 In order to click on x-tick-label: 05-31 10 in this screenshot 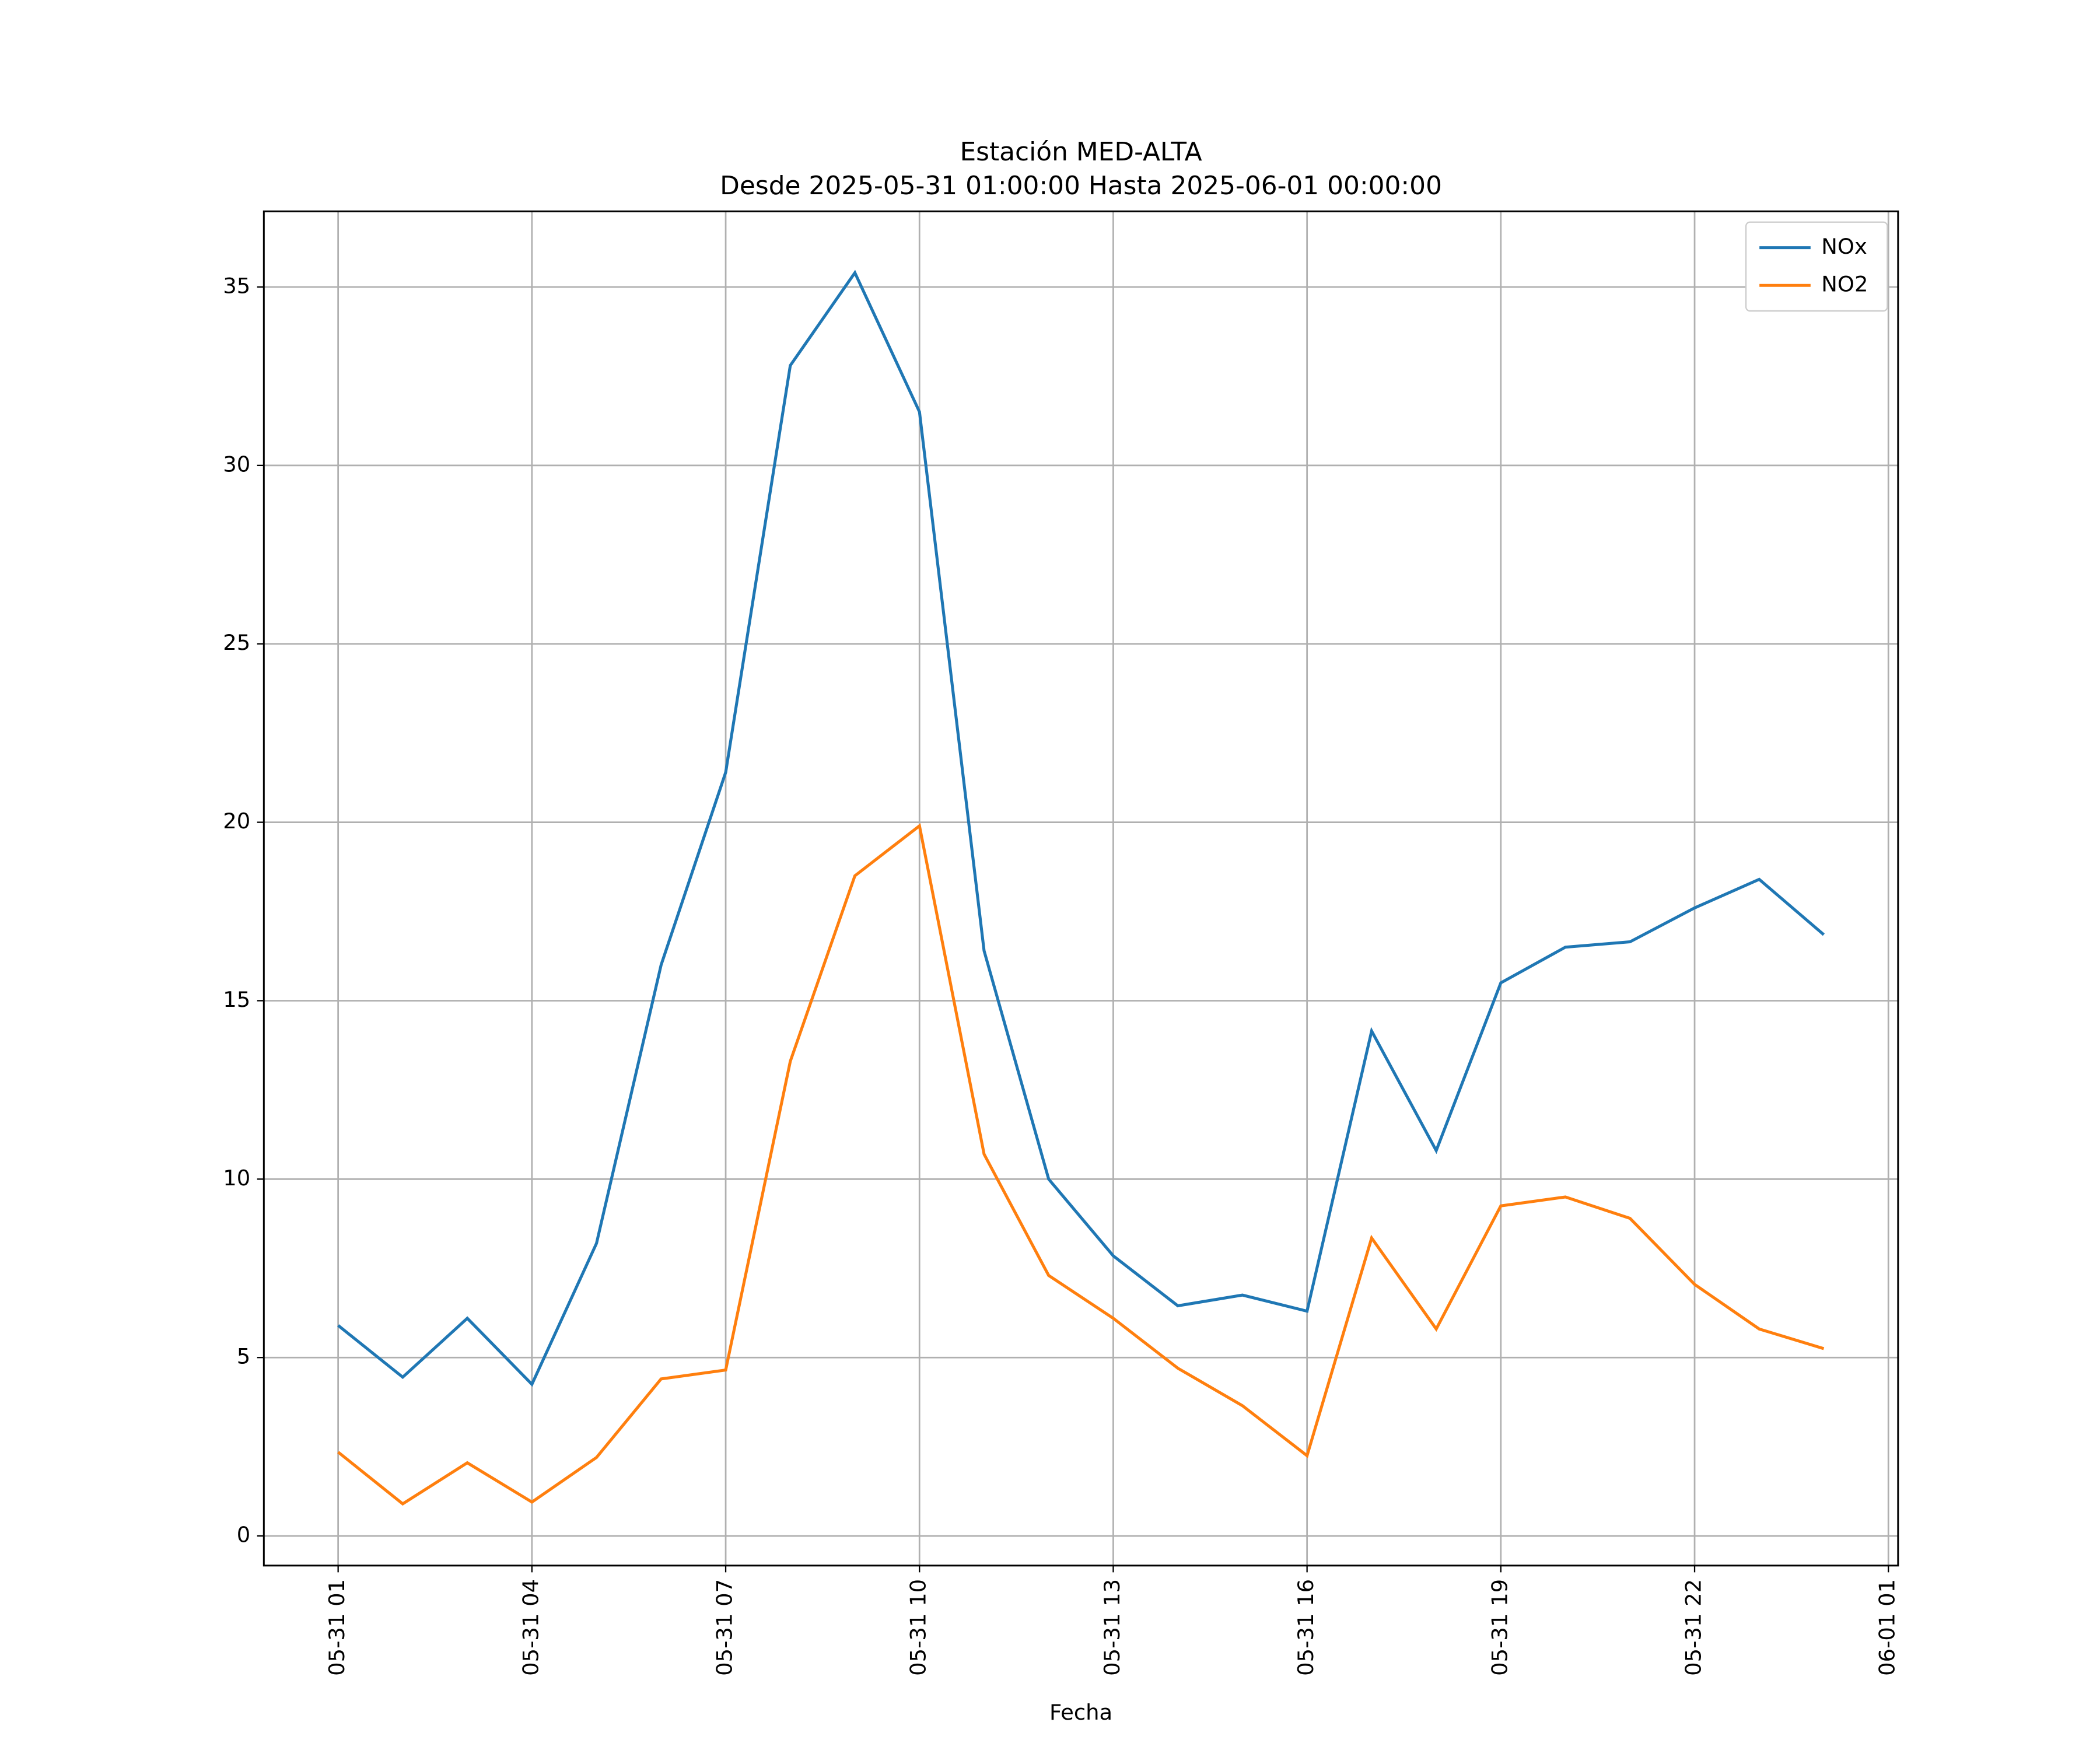, I will do `click(918, 1627)`.